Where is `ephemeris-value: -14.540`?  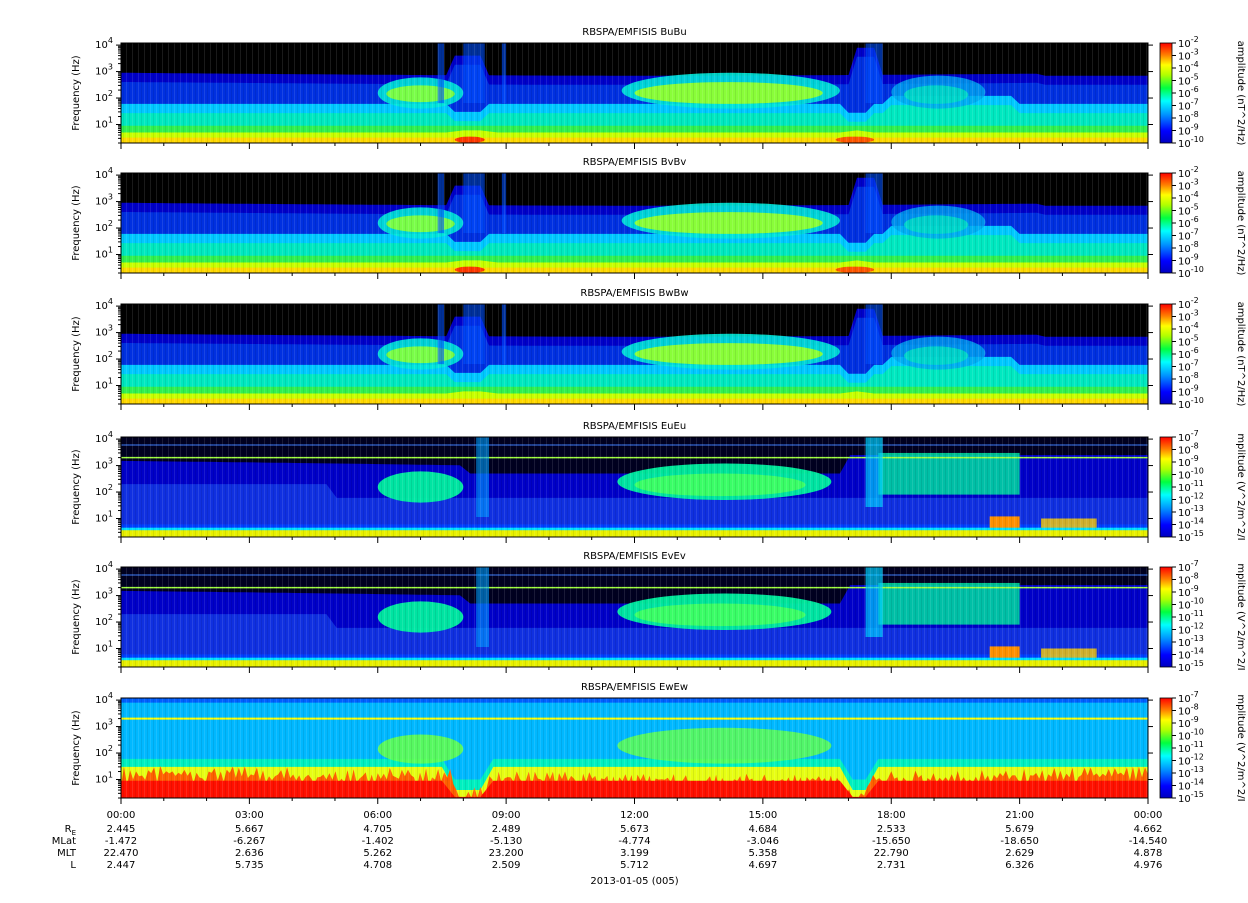 ephemeris-value: -14.540 is located at coordinates (1148, 841).